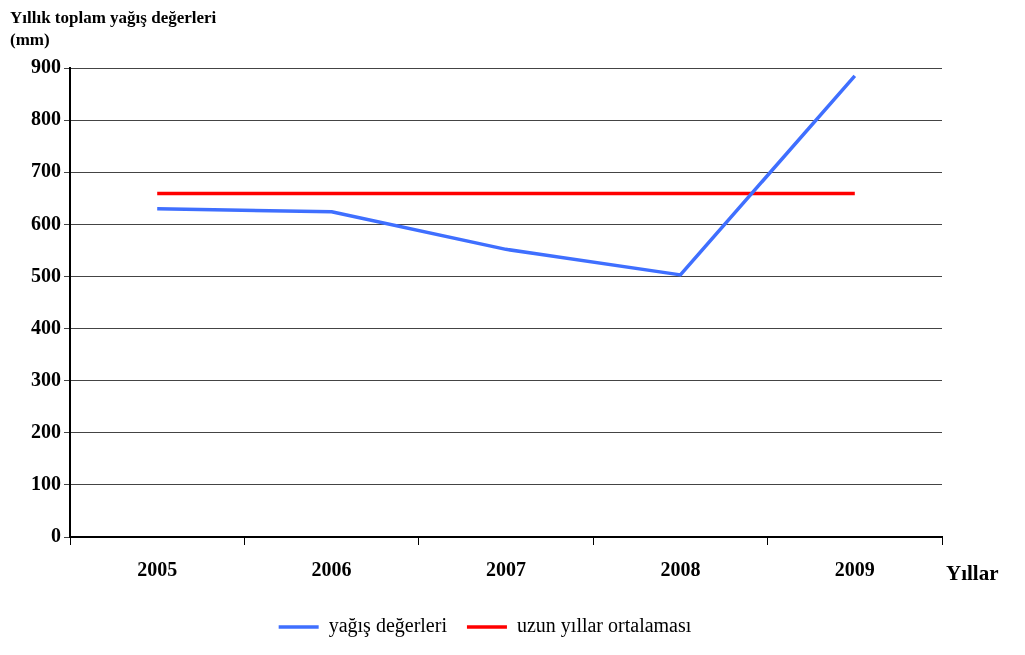 The image size is (1025, 655). I want to click on legend-label: uzun yıllar ortalaması, so click(604, 626).